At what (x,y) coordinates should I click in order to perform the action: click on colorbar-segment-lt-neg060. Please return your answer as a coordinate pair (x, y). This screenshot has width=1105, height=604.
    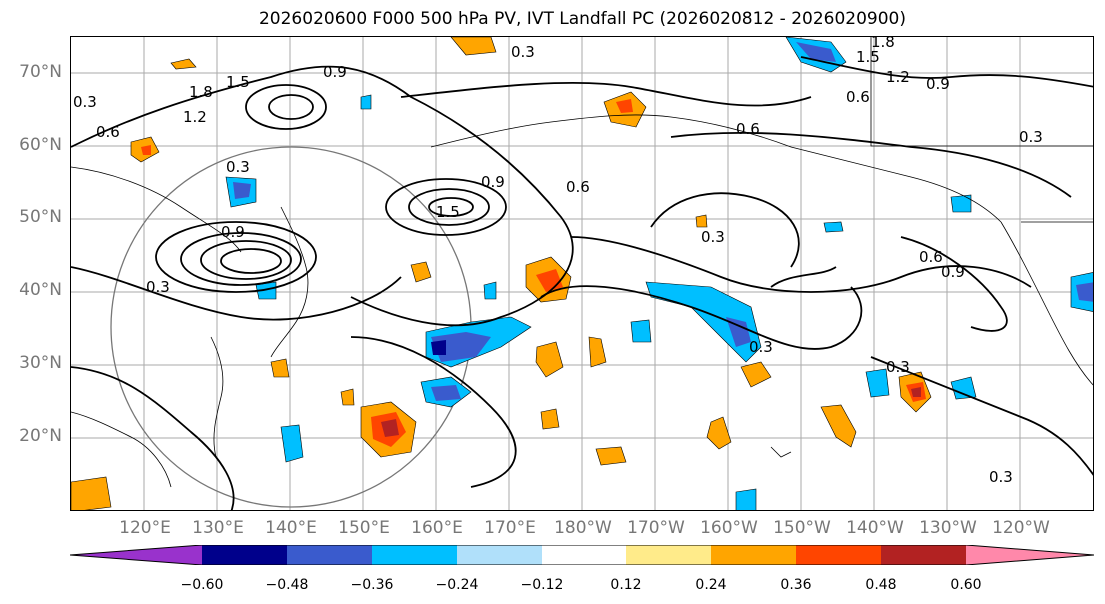
    Looking at the image, I should click on (136, 555).